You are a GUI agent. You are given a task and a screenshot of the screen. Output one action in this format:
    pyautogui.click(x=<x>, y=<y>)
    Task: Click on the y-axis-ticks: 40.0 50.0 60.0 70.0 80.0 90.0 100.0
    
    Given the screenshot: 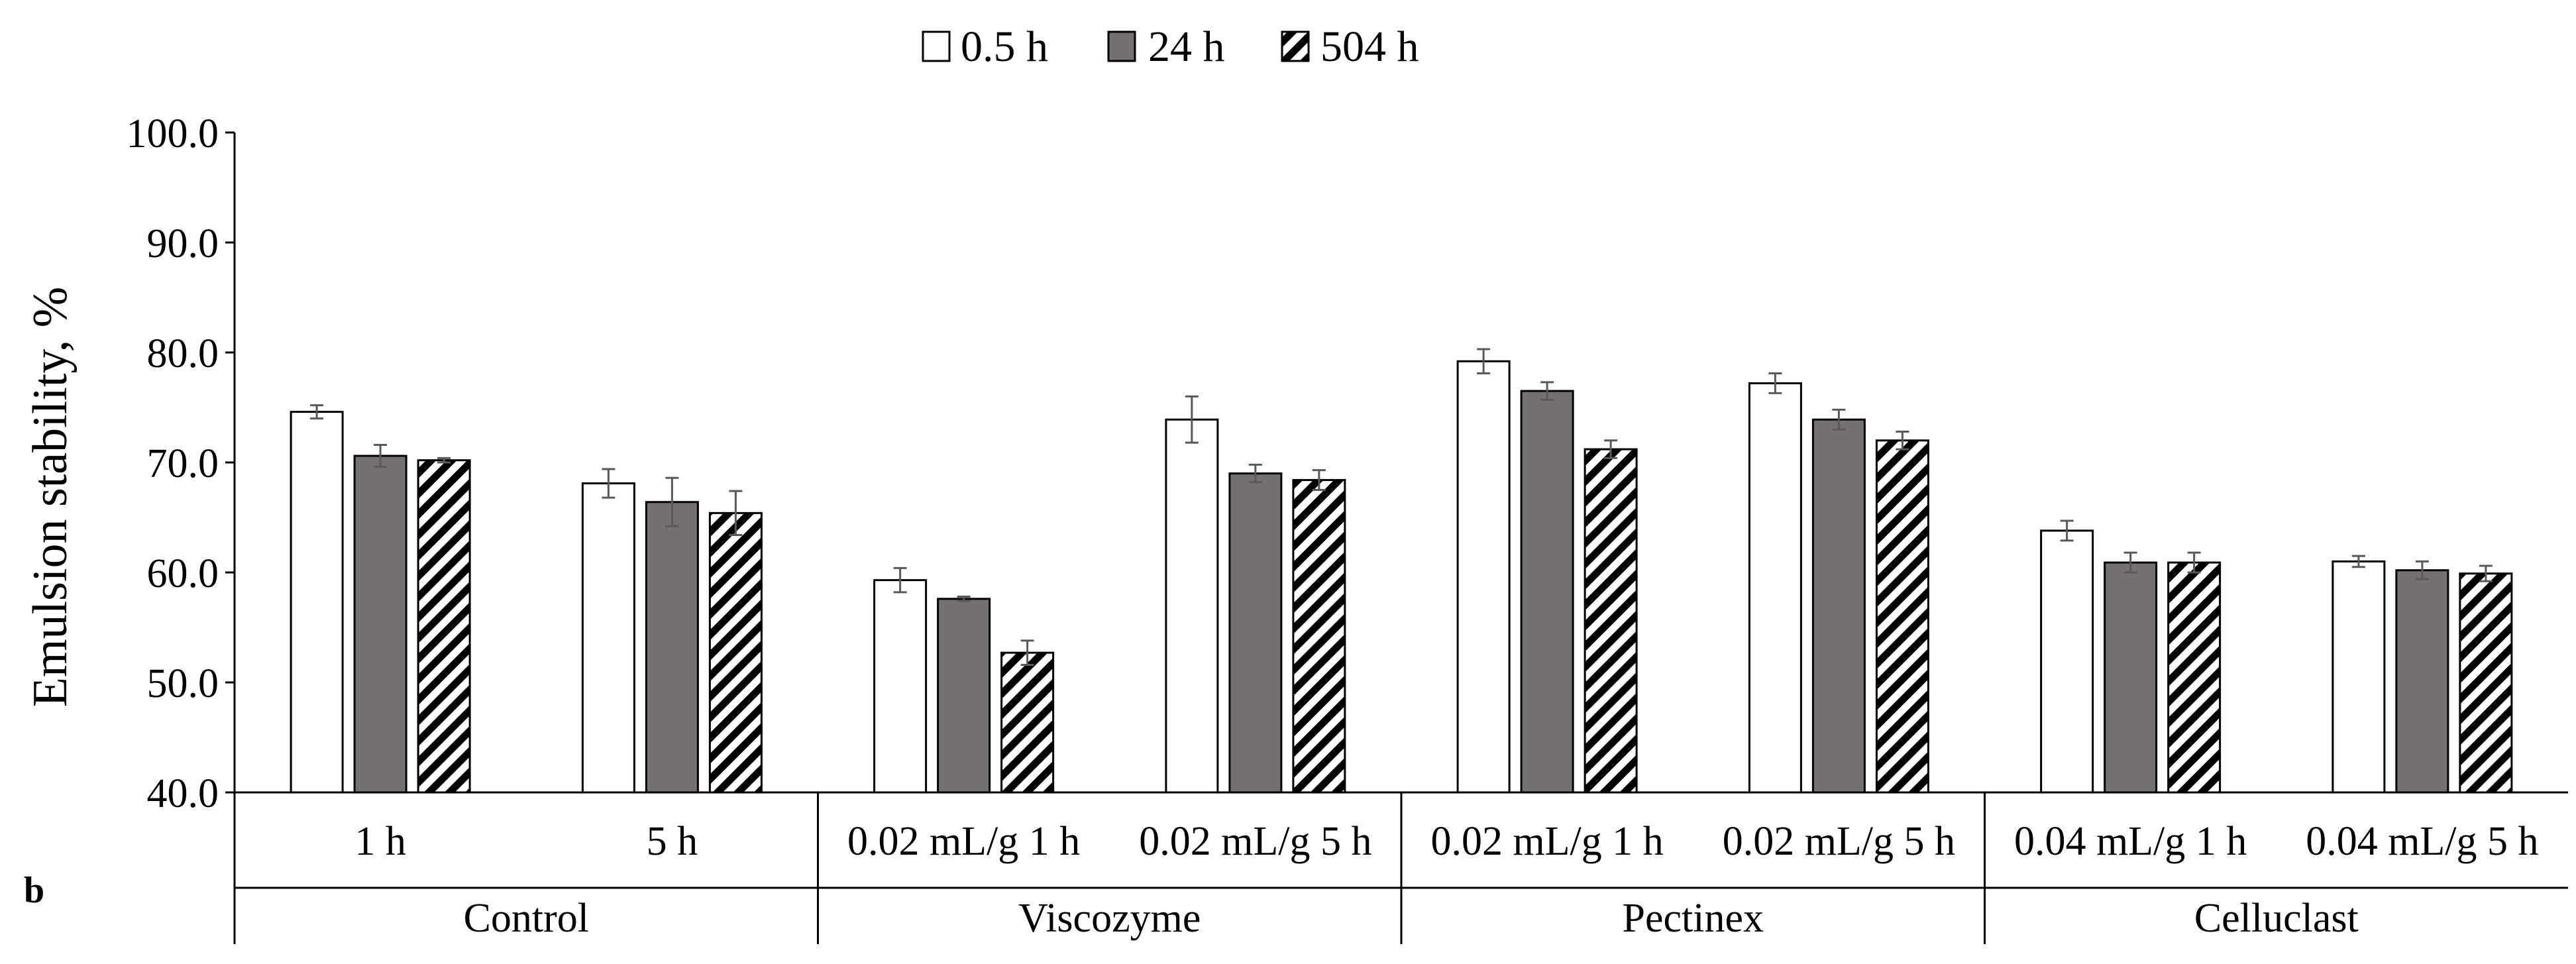 What is the action you would take?
    pyautogui.click(x=181, y=463)
    